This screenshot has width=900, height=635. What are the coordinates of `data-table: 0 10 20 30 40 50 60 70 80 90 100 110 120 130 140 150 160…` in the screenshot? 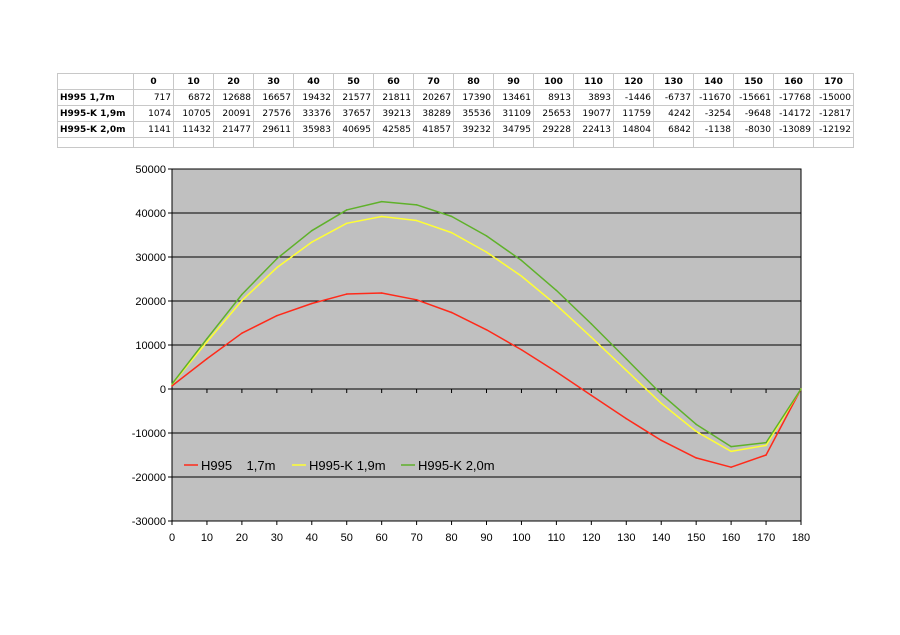 It's located at (455, 110).